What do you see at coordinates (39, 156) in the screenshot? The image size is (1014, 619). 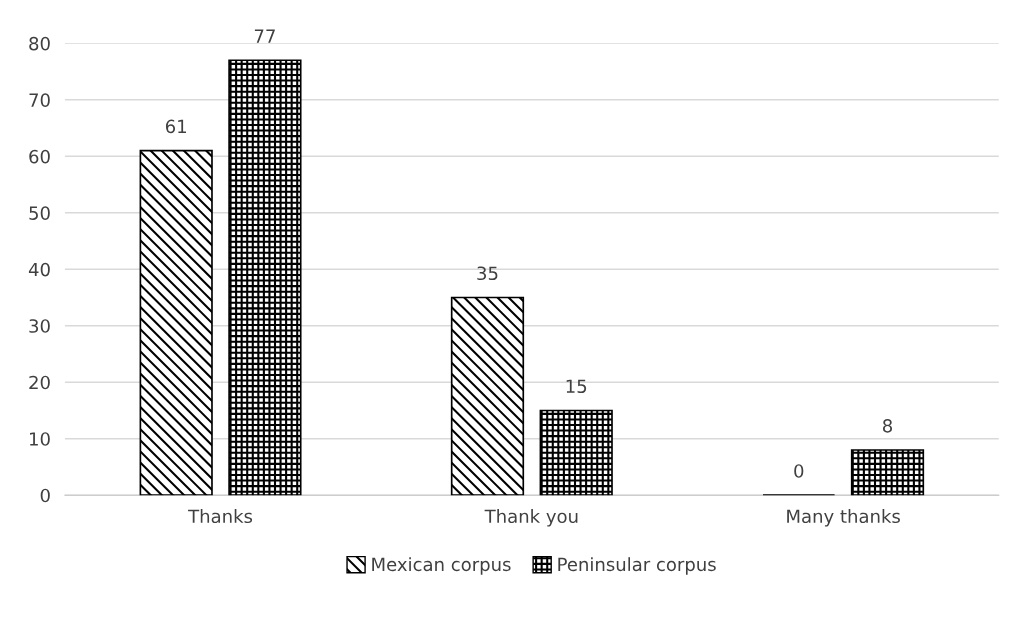 I see `y-tick-label: 60` at bounding box center [39, 156].